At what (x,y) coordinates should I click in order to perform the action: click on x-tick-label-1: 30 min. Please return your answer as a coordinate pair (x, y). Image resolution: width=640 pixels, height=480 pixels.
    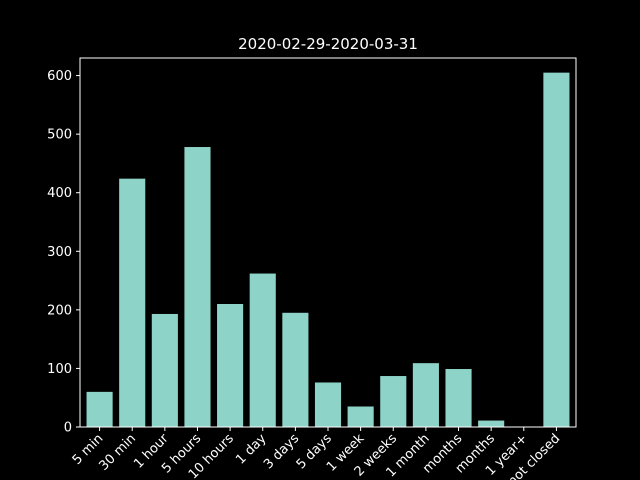
    Looking at the image, I should click on (117, 452).